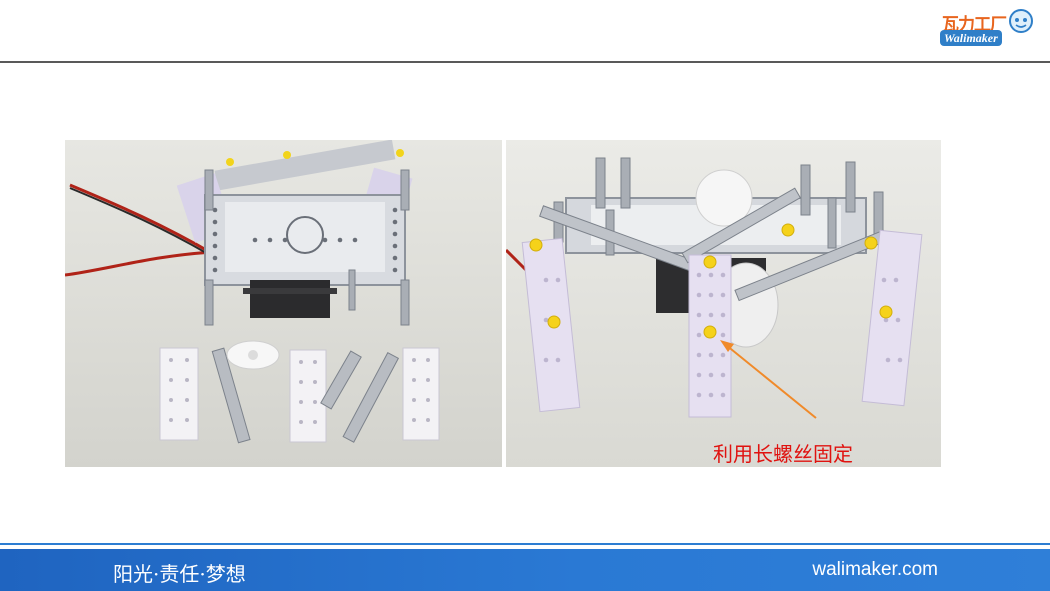  What do you see at coordinates (179, 574) in the screenshot?
I see `footer-slogan: 阳光·责任·梦想` at bounding box center [179, 574].